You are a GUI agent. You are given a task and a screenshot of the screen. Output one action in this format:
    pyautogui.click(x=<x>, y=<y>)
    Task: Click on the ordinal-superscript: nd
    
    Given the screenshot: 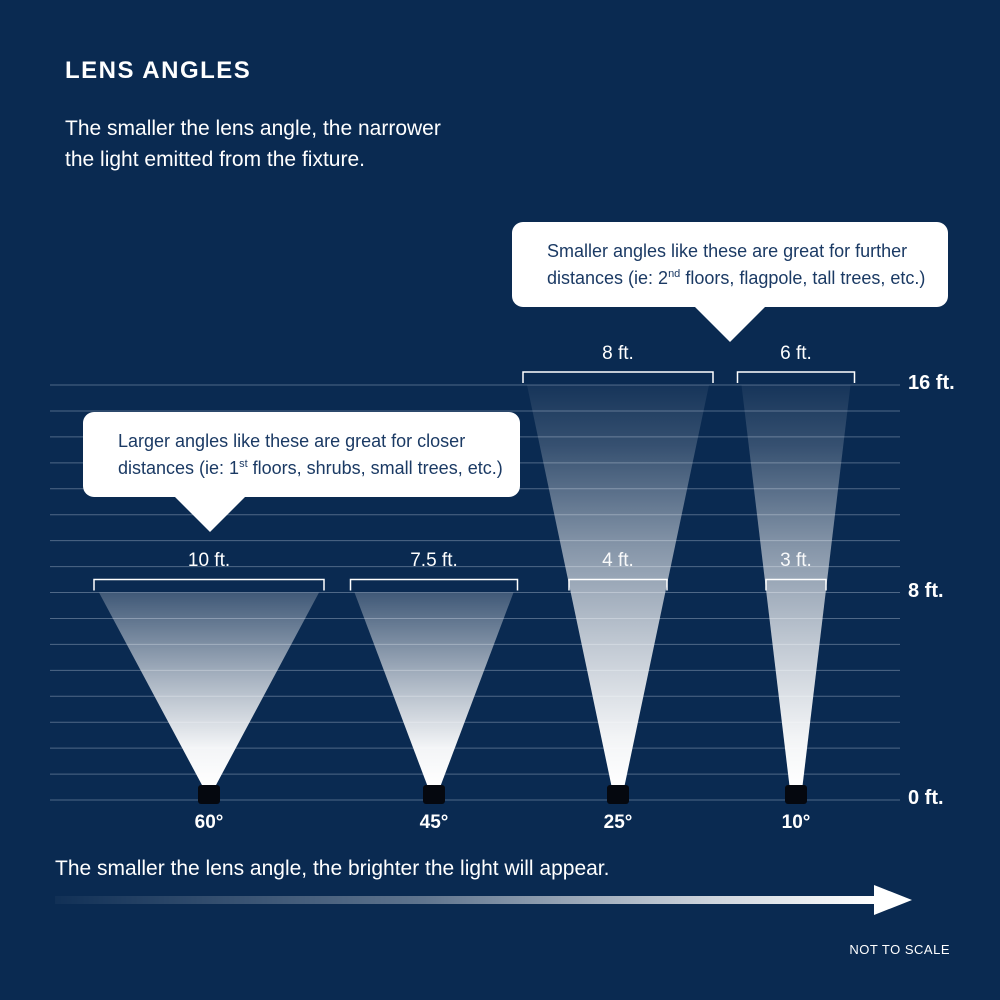 What is the action you would take?
    pyautogui.click(x=674, y=274)
    